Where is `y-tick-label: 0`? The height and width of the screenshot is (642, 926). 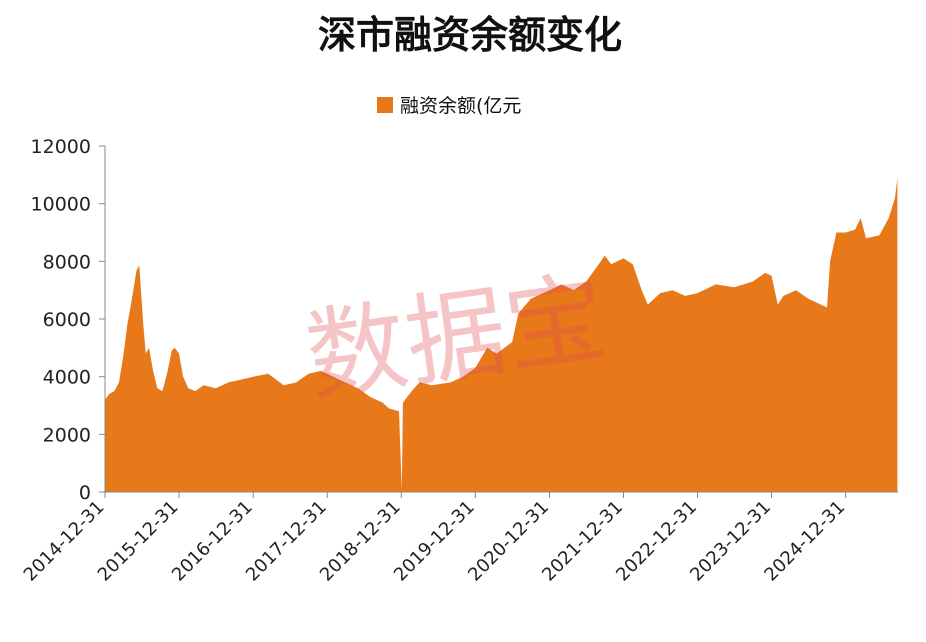 y-tick-label: 0 is located at coordinates (85, 493).